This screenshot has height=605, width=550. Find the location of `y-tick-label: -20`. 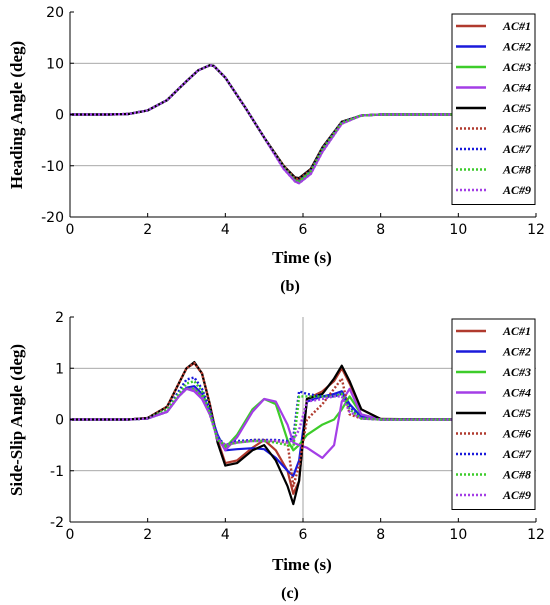

y-tick-label: -20 is located at coordinates (52, 218).